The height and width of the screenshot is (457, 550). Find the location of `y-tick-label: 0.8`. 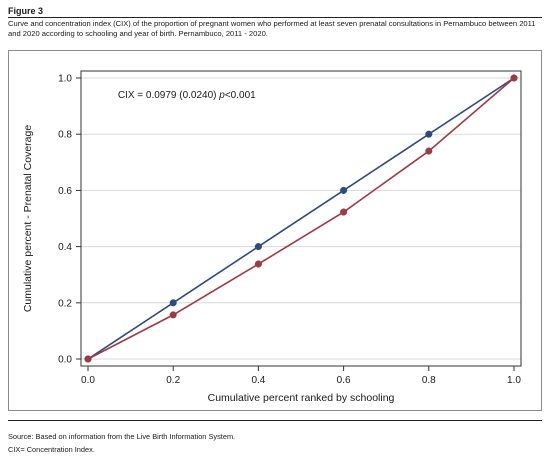

y-tick-label: 0.8 is located at coordinates (65, 135).